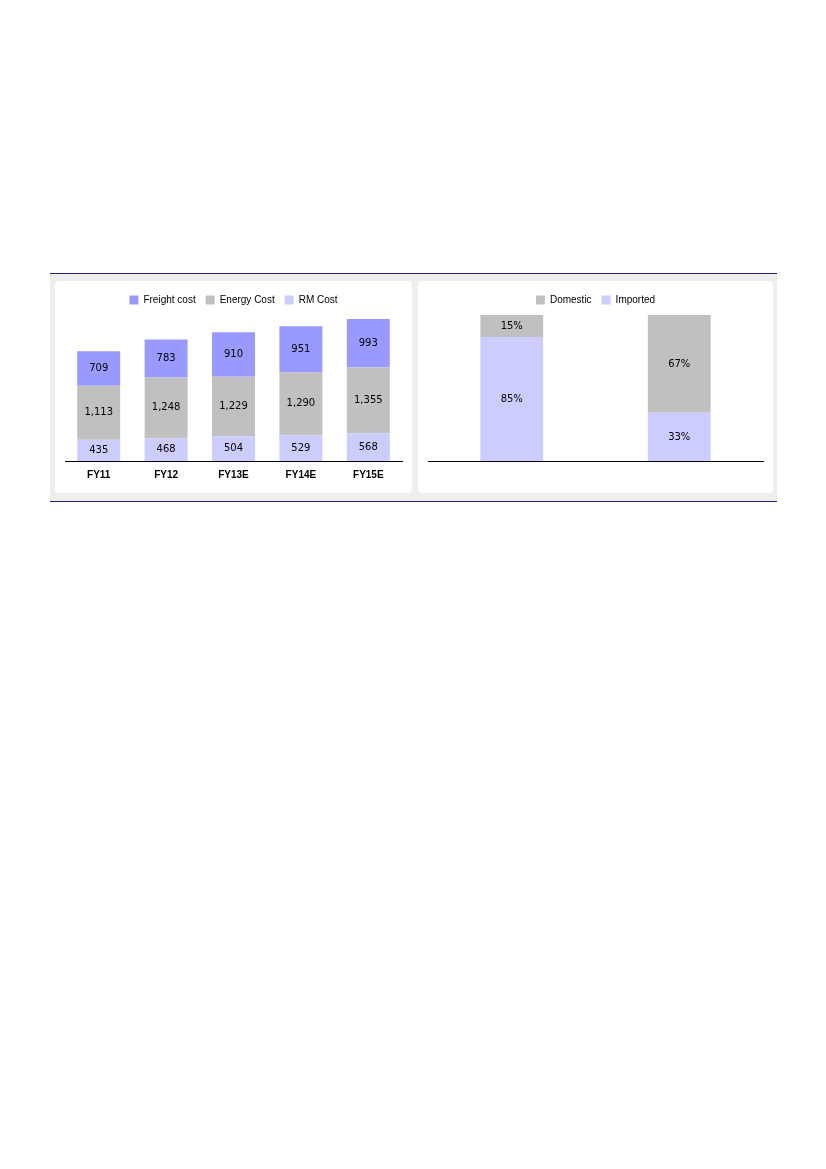 This screenshot has height=1169, width=826. What do you see at coordinates (301, 474) in the screenshot?
I see `x-tick-label: FY14E` at bounding box center [301, 474].